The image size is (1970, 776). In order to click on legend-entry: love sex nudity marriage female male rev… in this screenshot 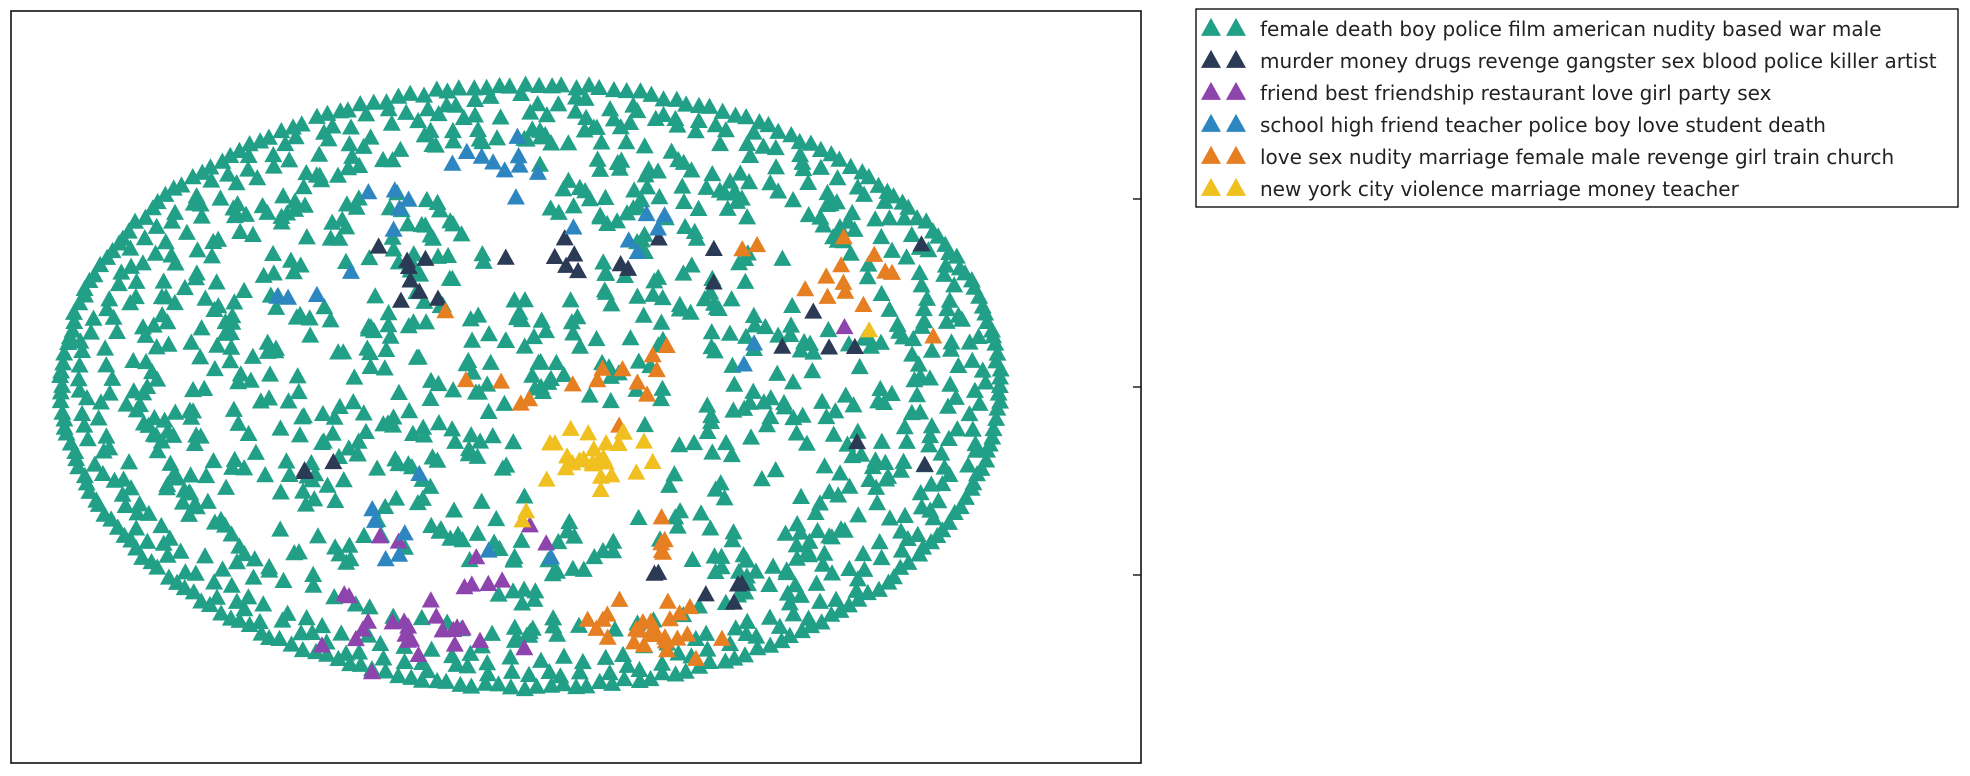, I will do `click(1547, 157)`.